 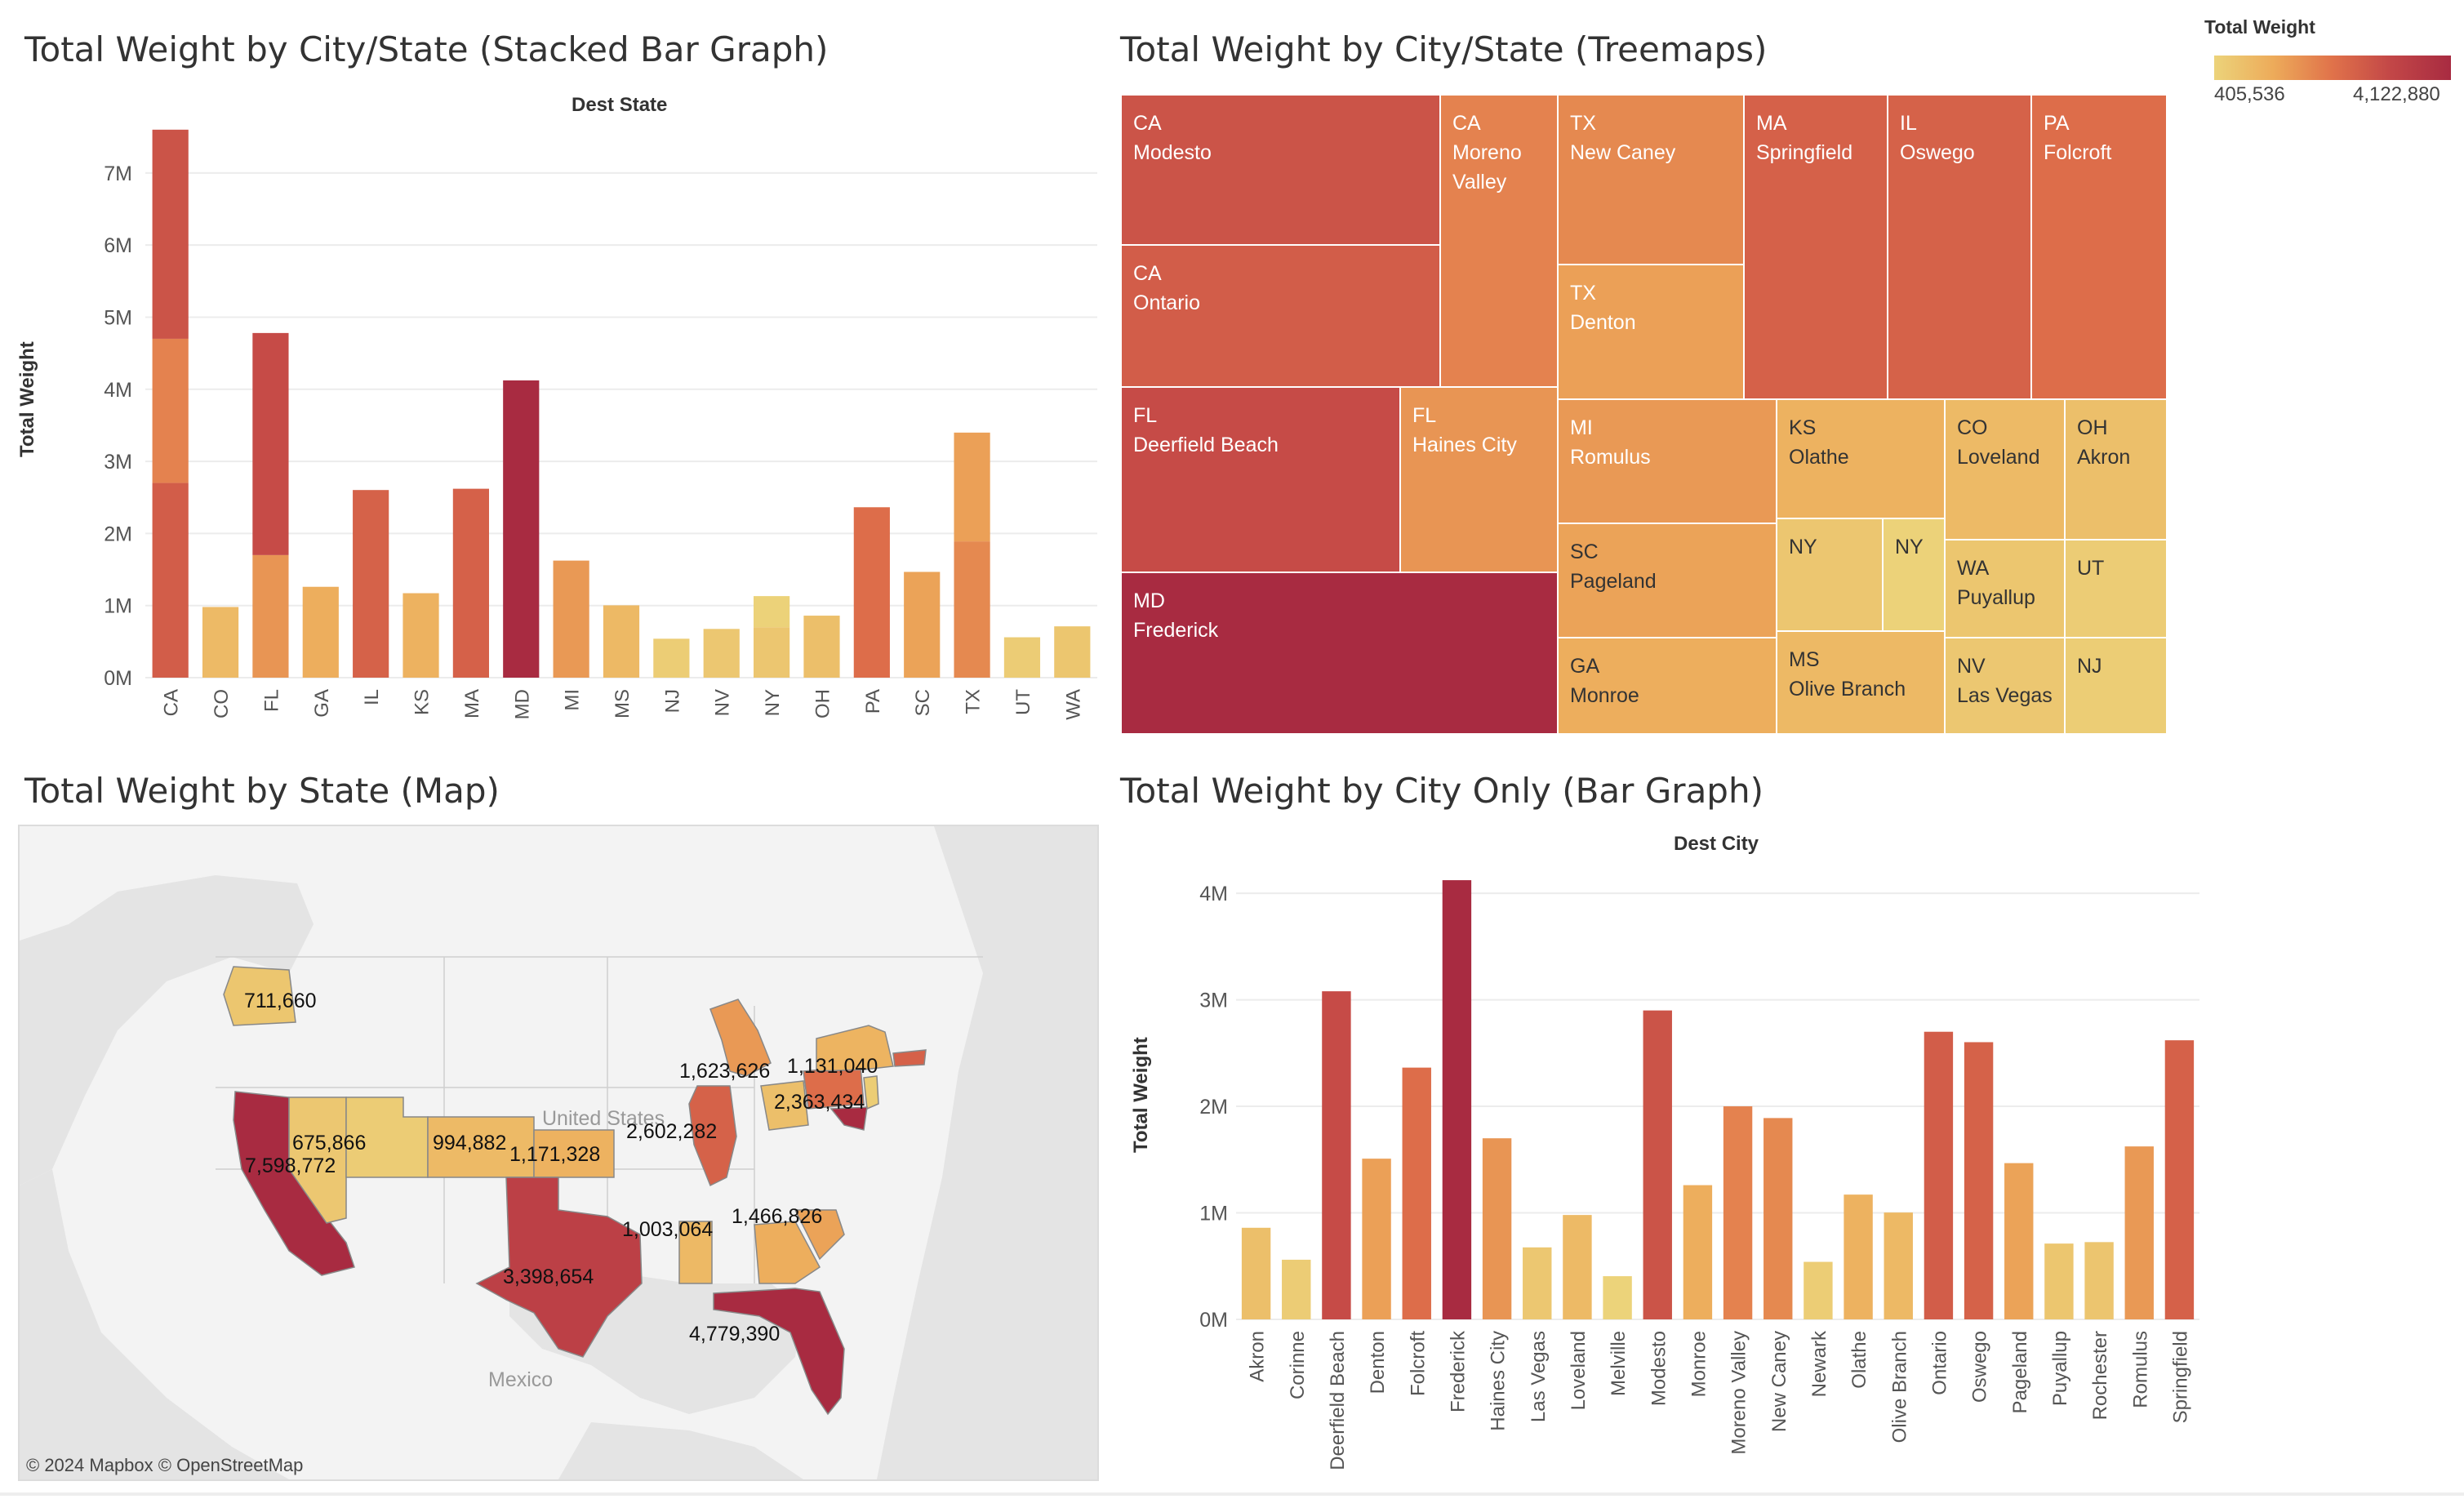 I want to click on map-state-ga, so click(x=787, y=1252).